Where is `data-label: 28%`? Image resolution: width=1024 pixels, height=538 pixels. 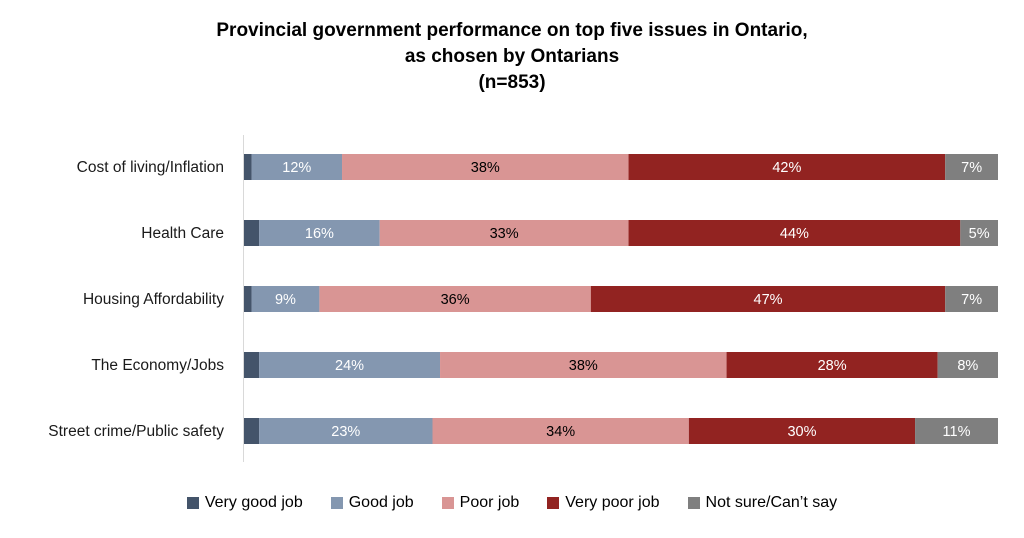 data-label: 28% is located at coordinates (832, 366).